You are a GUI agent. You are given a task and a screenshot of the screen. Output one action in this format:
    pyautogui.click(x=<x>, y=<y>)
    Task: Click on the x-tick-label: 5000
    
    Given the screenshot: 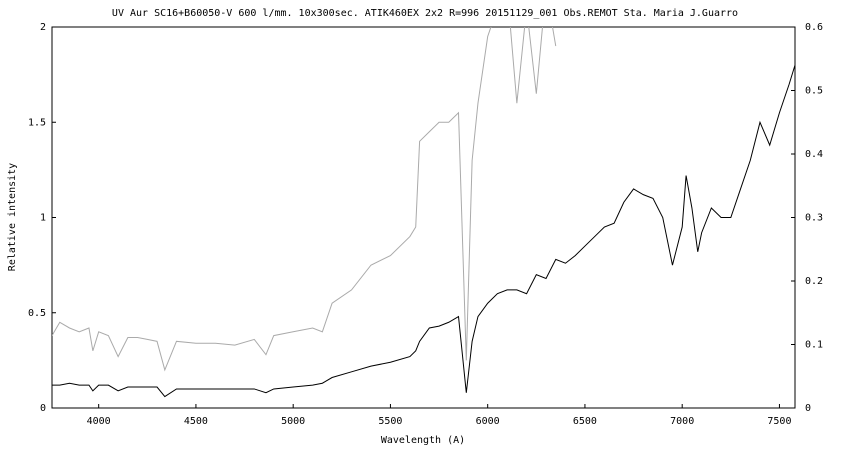 What is the action you would take?
    pyautogui.click(x=293, y=421)
    